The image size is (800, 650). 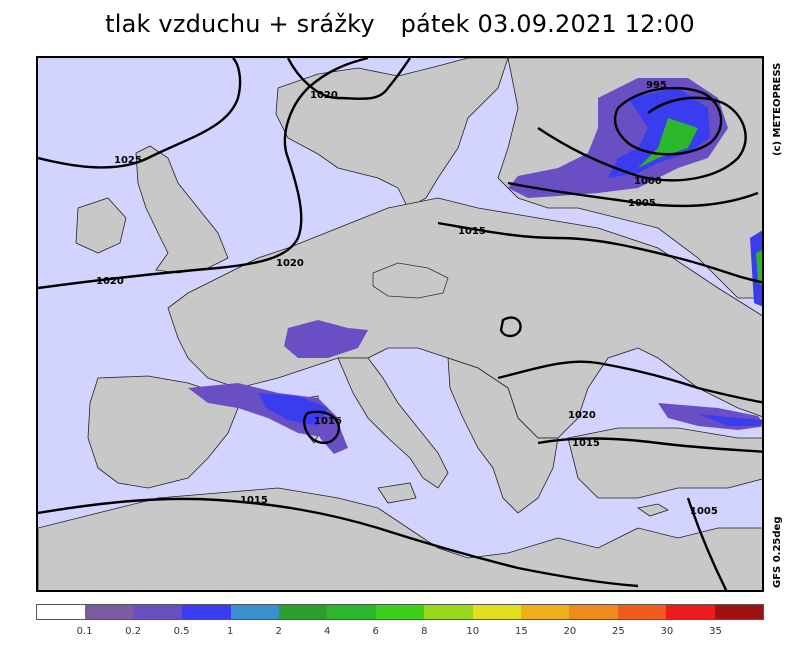 I want to click on precip-east-edge, so click(x=756, y=268).